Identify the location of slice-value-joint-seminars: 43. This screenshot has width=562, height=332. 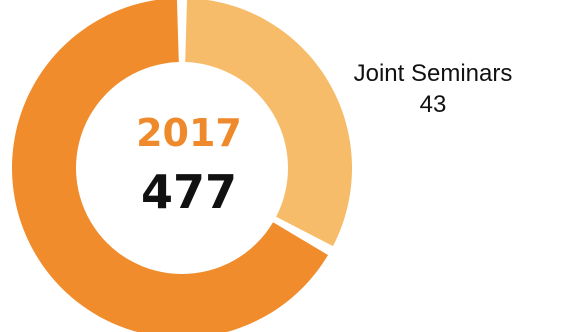
(433, 104).